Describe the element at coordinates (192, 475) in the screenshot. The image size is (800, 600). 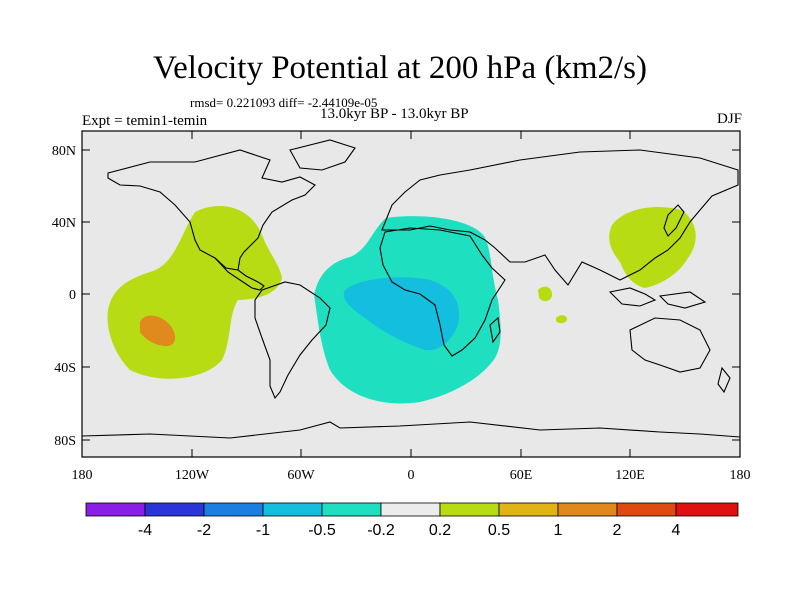
I see `lon-label-120w: 120W` at that location.